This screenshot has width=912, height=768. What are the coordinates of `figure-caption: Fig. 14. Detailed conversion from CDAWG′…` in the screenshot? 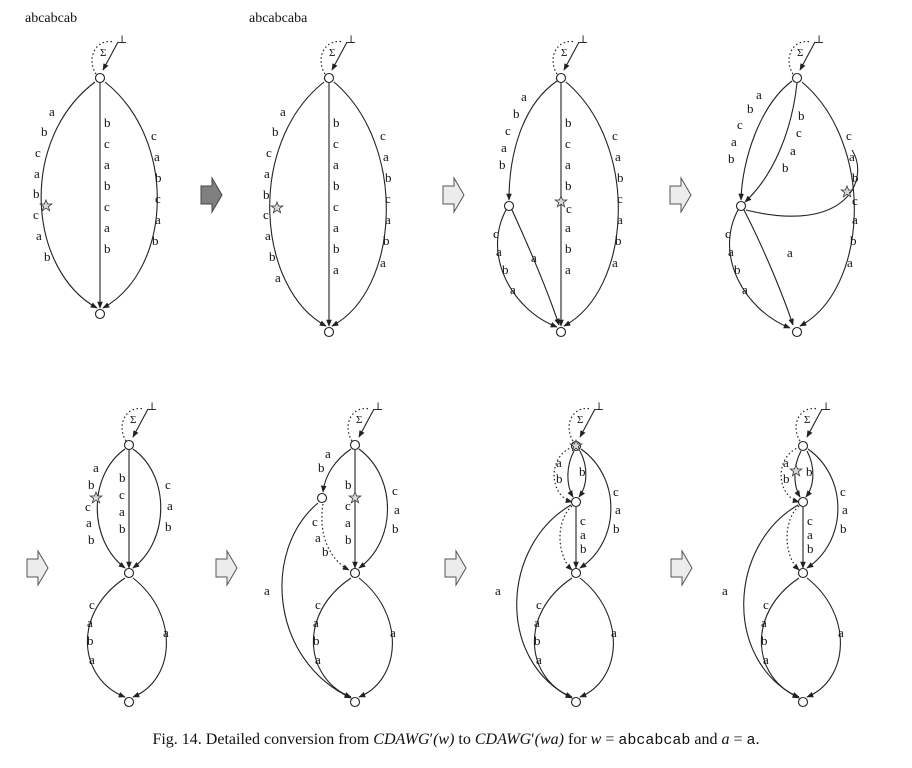 It's located at (456, 740).